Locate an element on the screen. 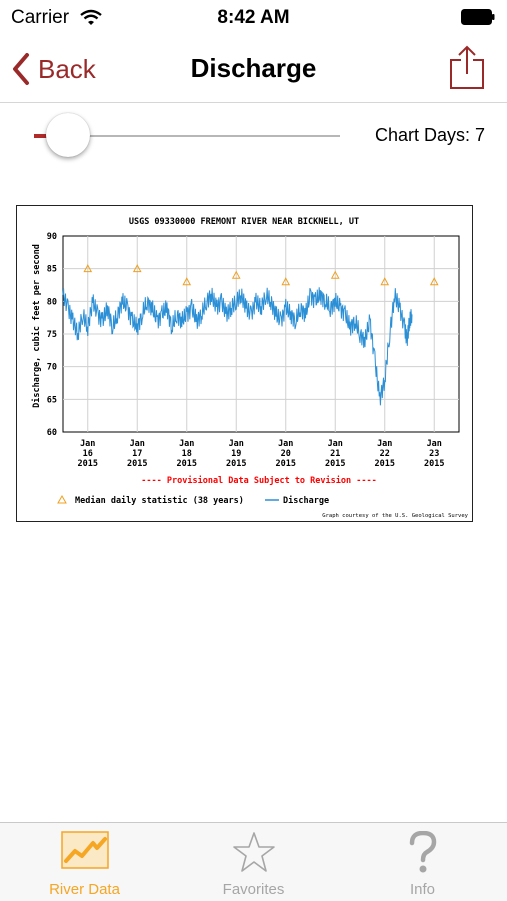 The height and width of the screenshot is (901, 507). chart-icon is located at coordinates (84, 850).